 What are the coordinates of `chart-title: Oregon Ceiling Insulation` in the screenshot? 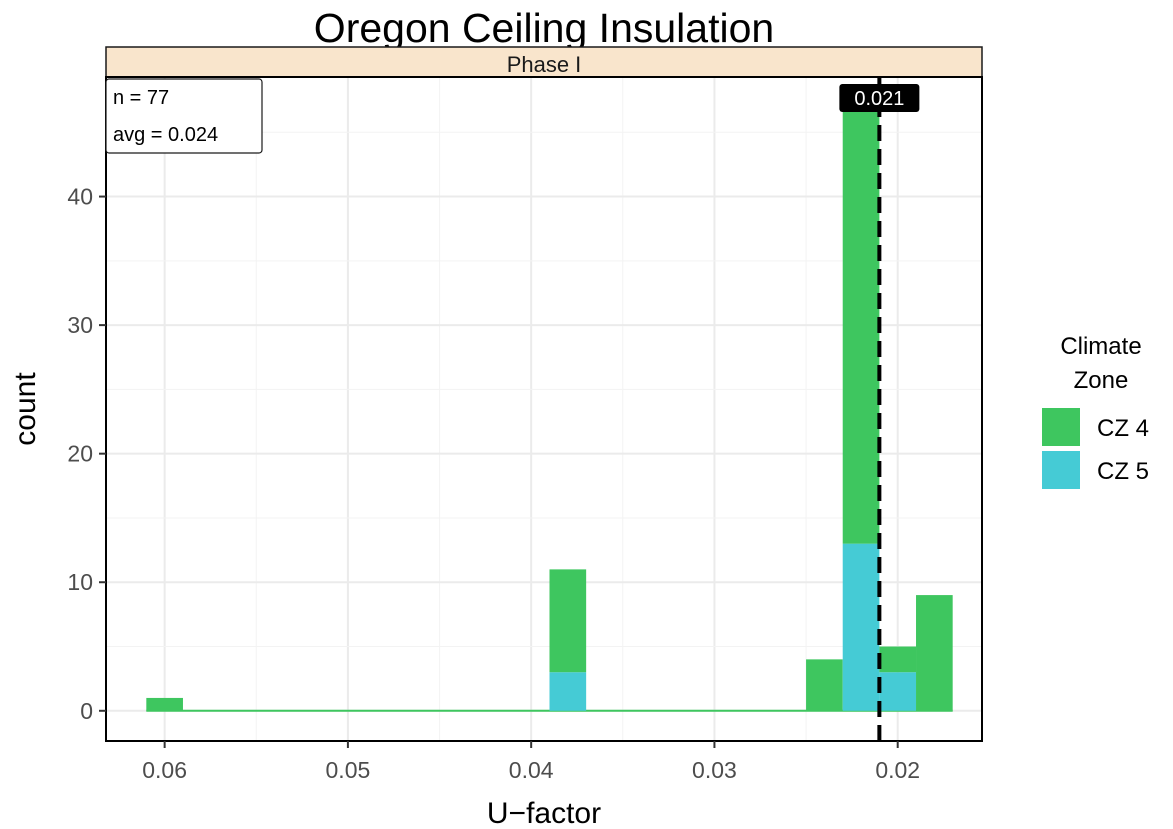 It's located at (544, 28).